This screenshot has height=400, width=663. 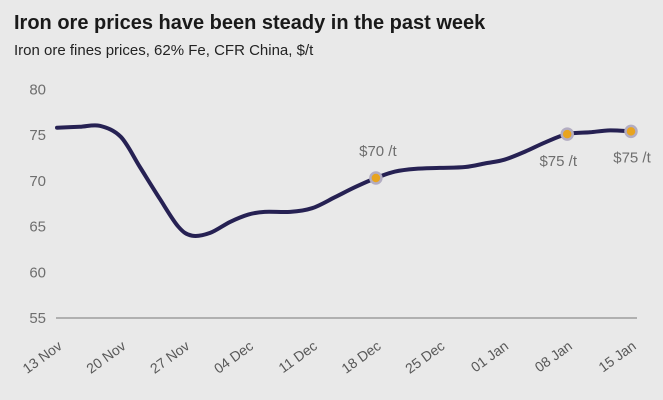 I want to click on x-tick-label: 15 Jan, so click(x=616, y=356).